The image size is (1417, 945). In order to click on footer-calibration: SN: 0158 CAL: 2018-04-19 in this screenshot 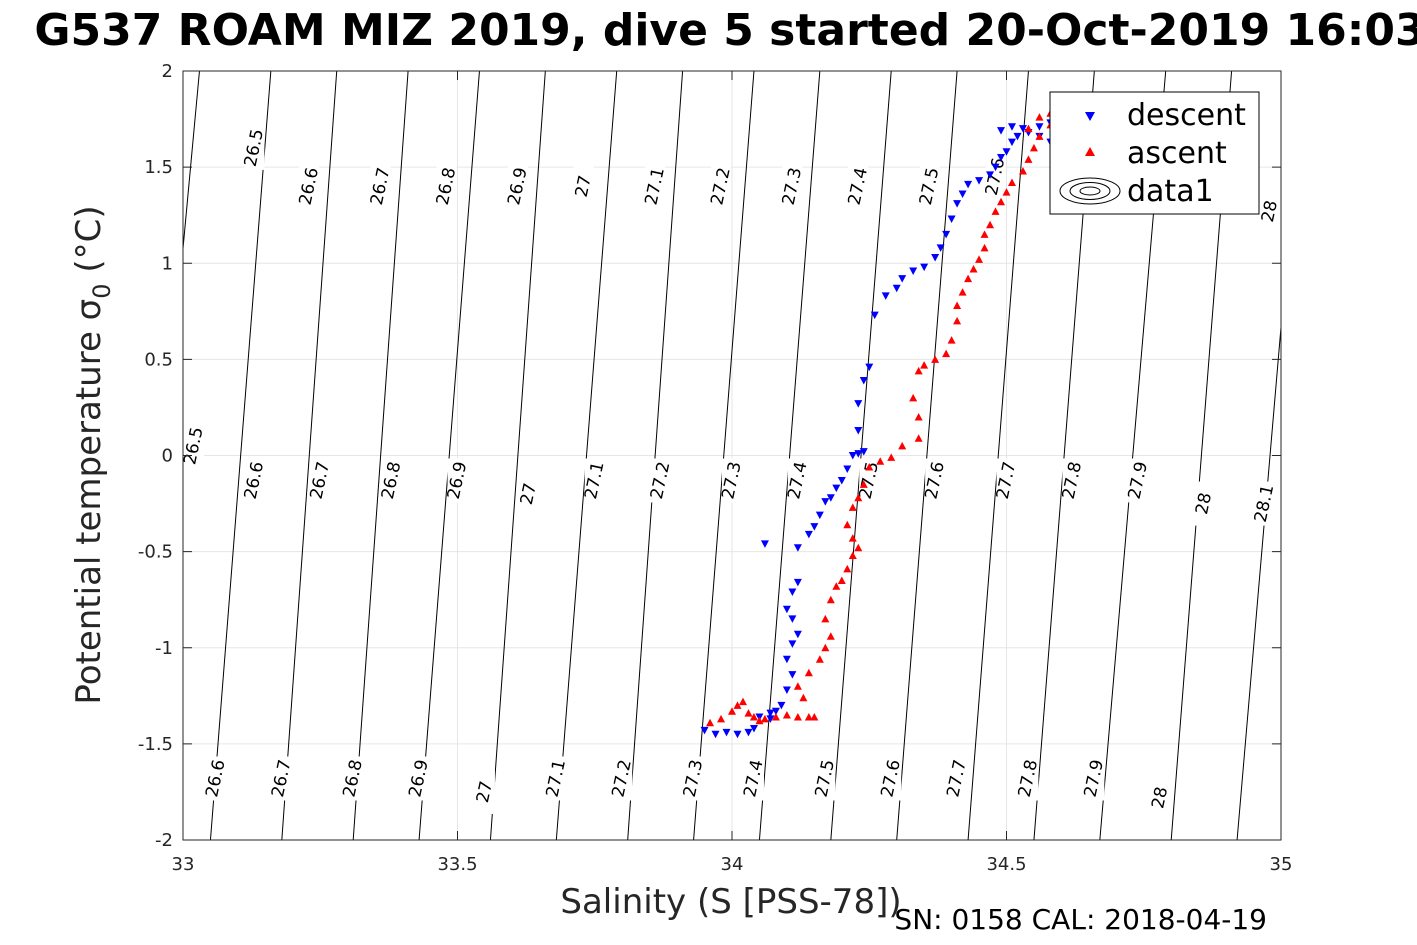, I will do `click(1080, 919)`.